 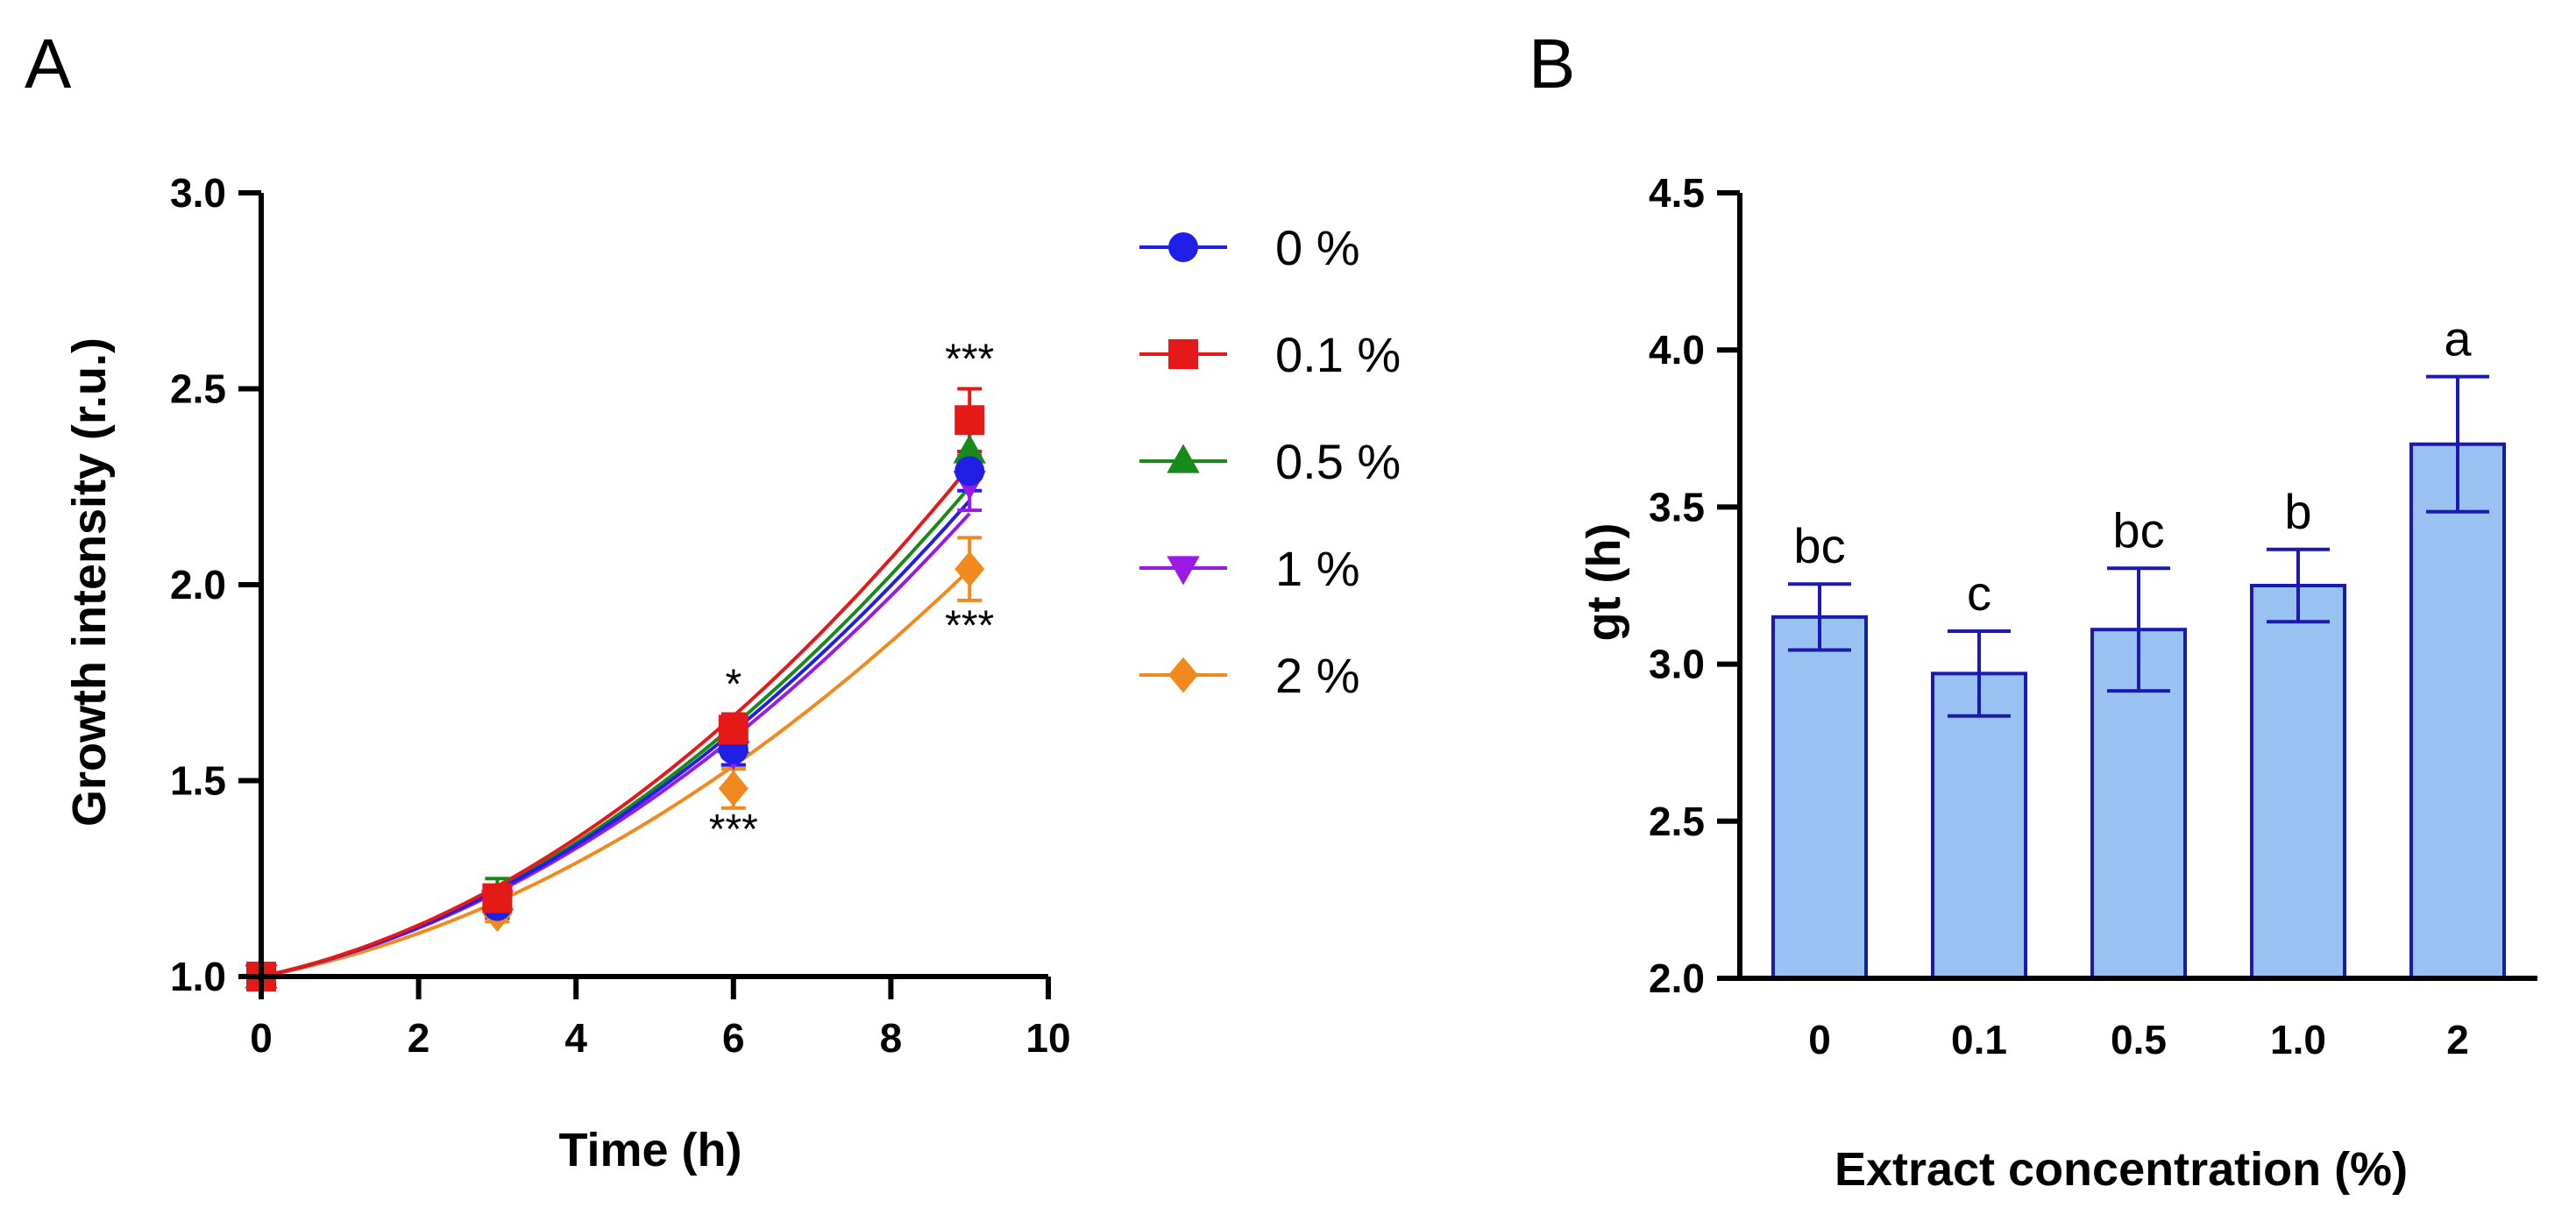 I want to click on fit-curve-2-, so click(x=615, y=773).